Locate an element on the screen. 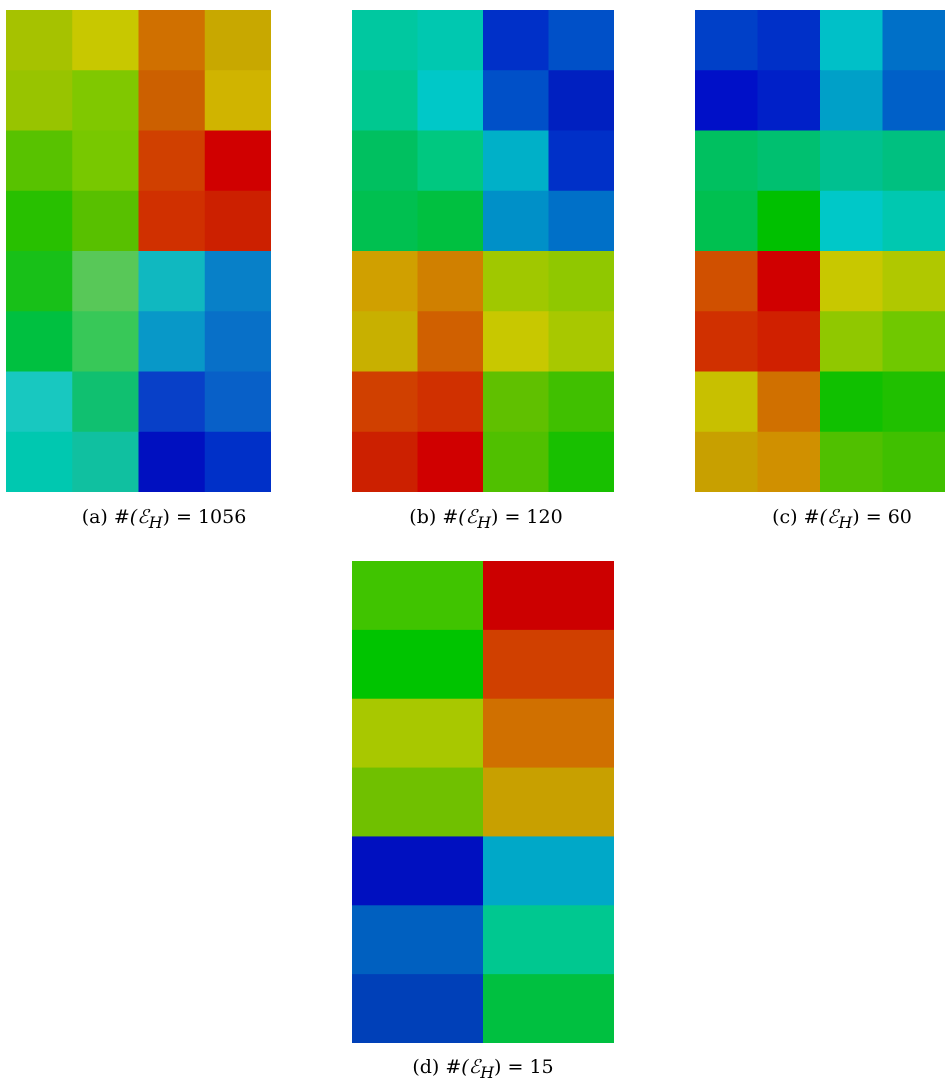  caption-c-sub: H is located at coordinates (845, 522).